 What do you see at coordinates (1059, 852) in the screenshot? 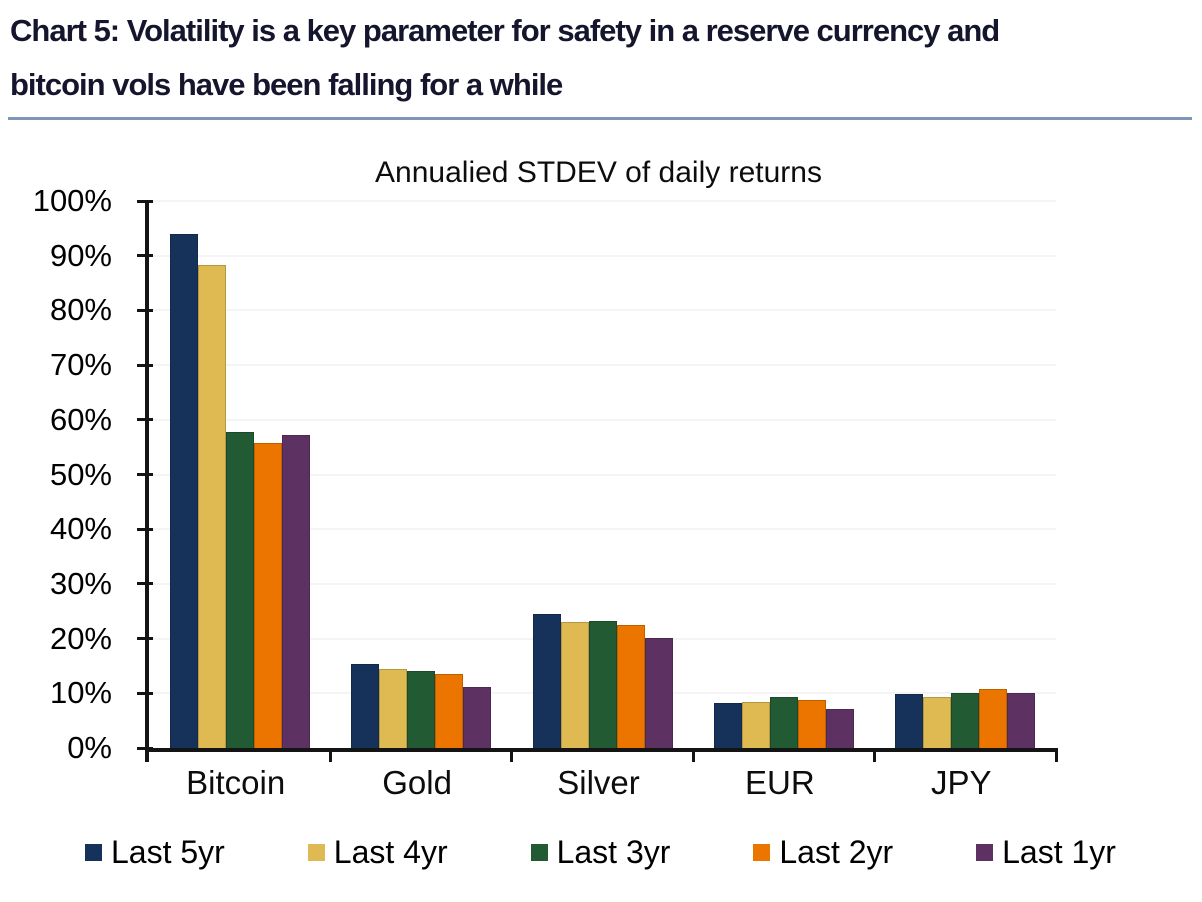
I see `legend-label: Last 1yr` at bounding box center [1059, 852].